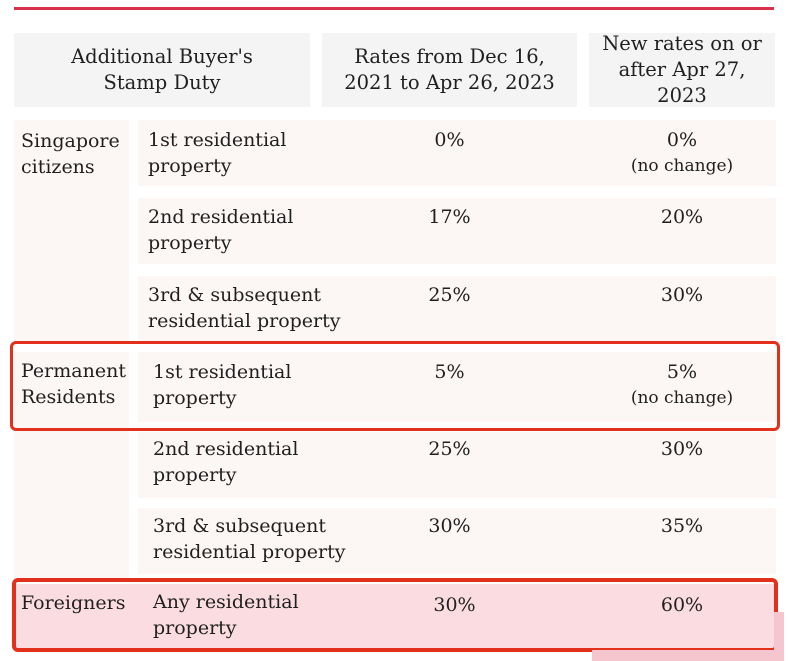  I want to click on highlight-permanent-residents-1st, so click(395, 386).